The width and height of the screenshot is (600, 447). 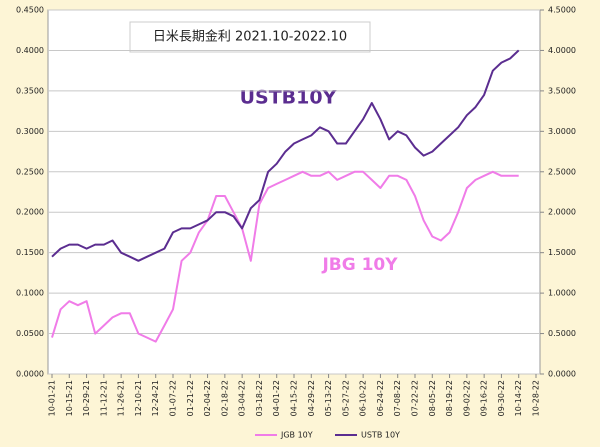 I want to click on x-tick-label: 03-04-22, so click(x=242, y=398).